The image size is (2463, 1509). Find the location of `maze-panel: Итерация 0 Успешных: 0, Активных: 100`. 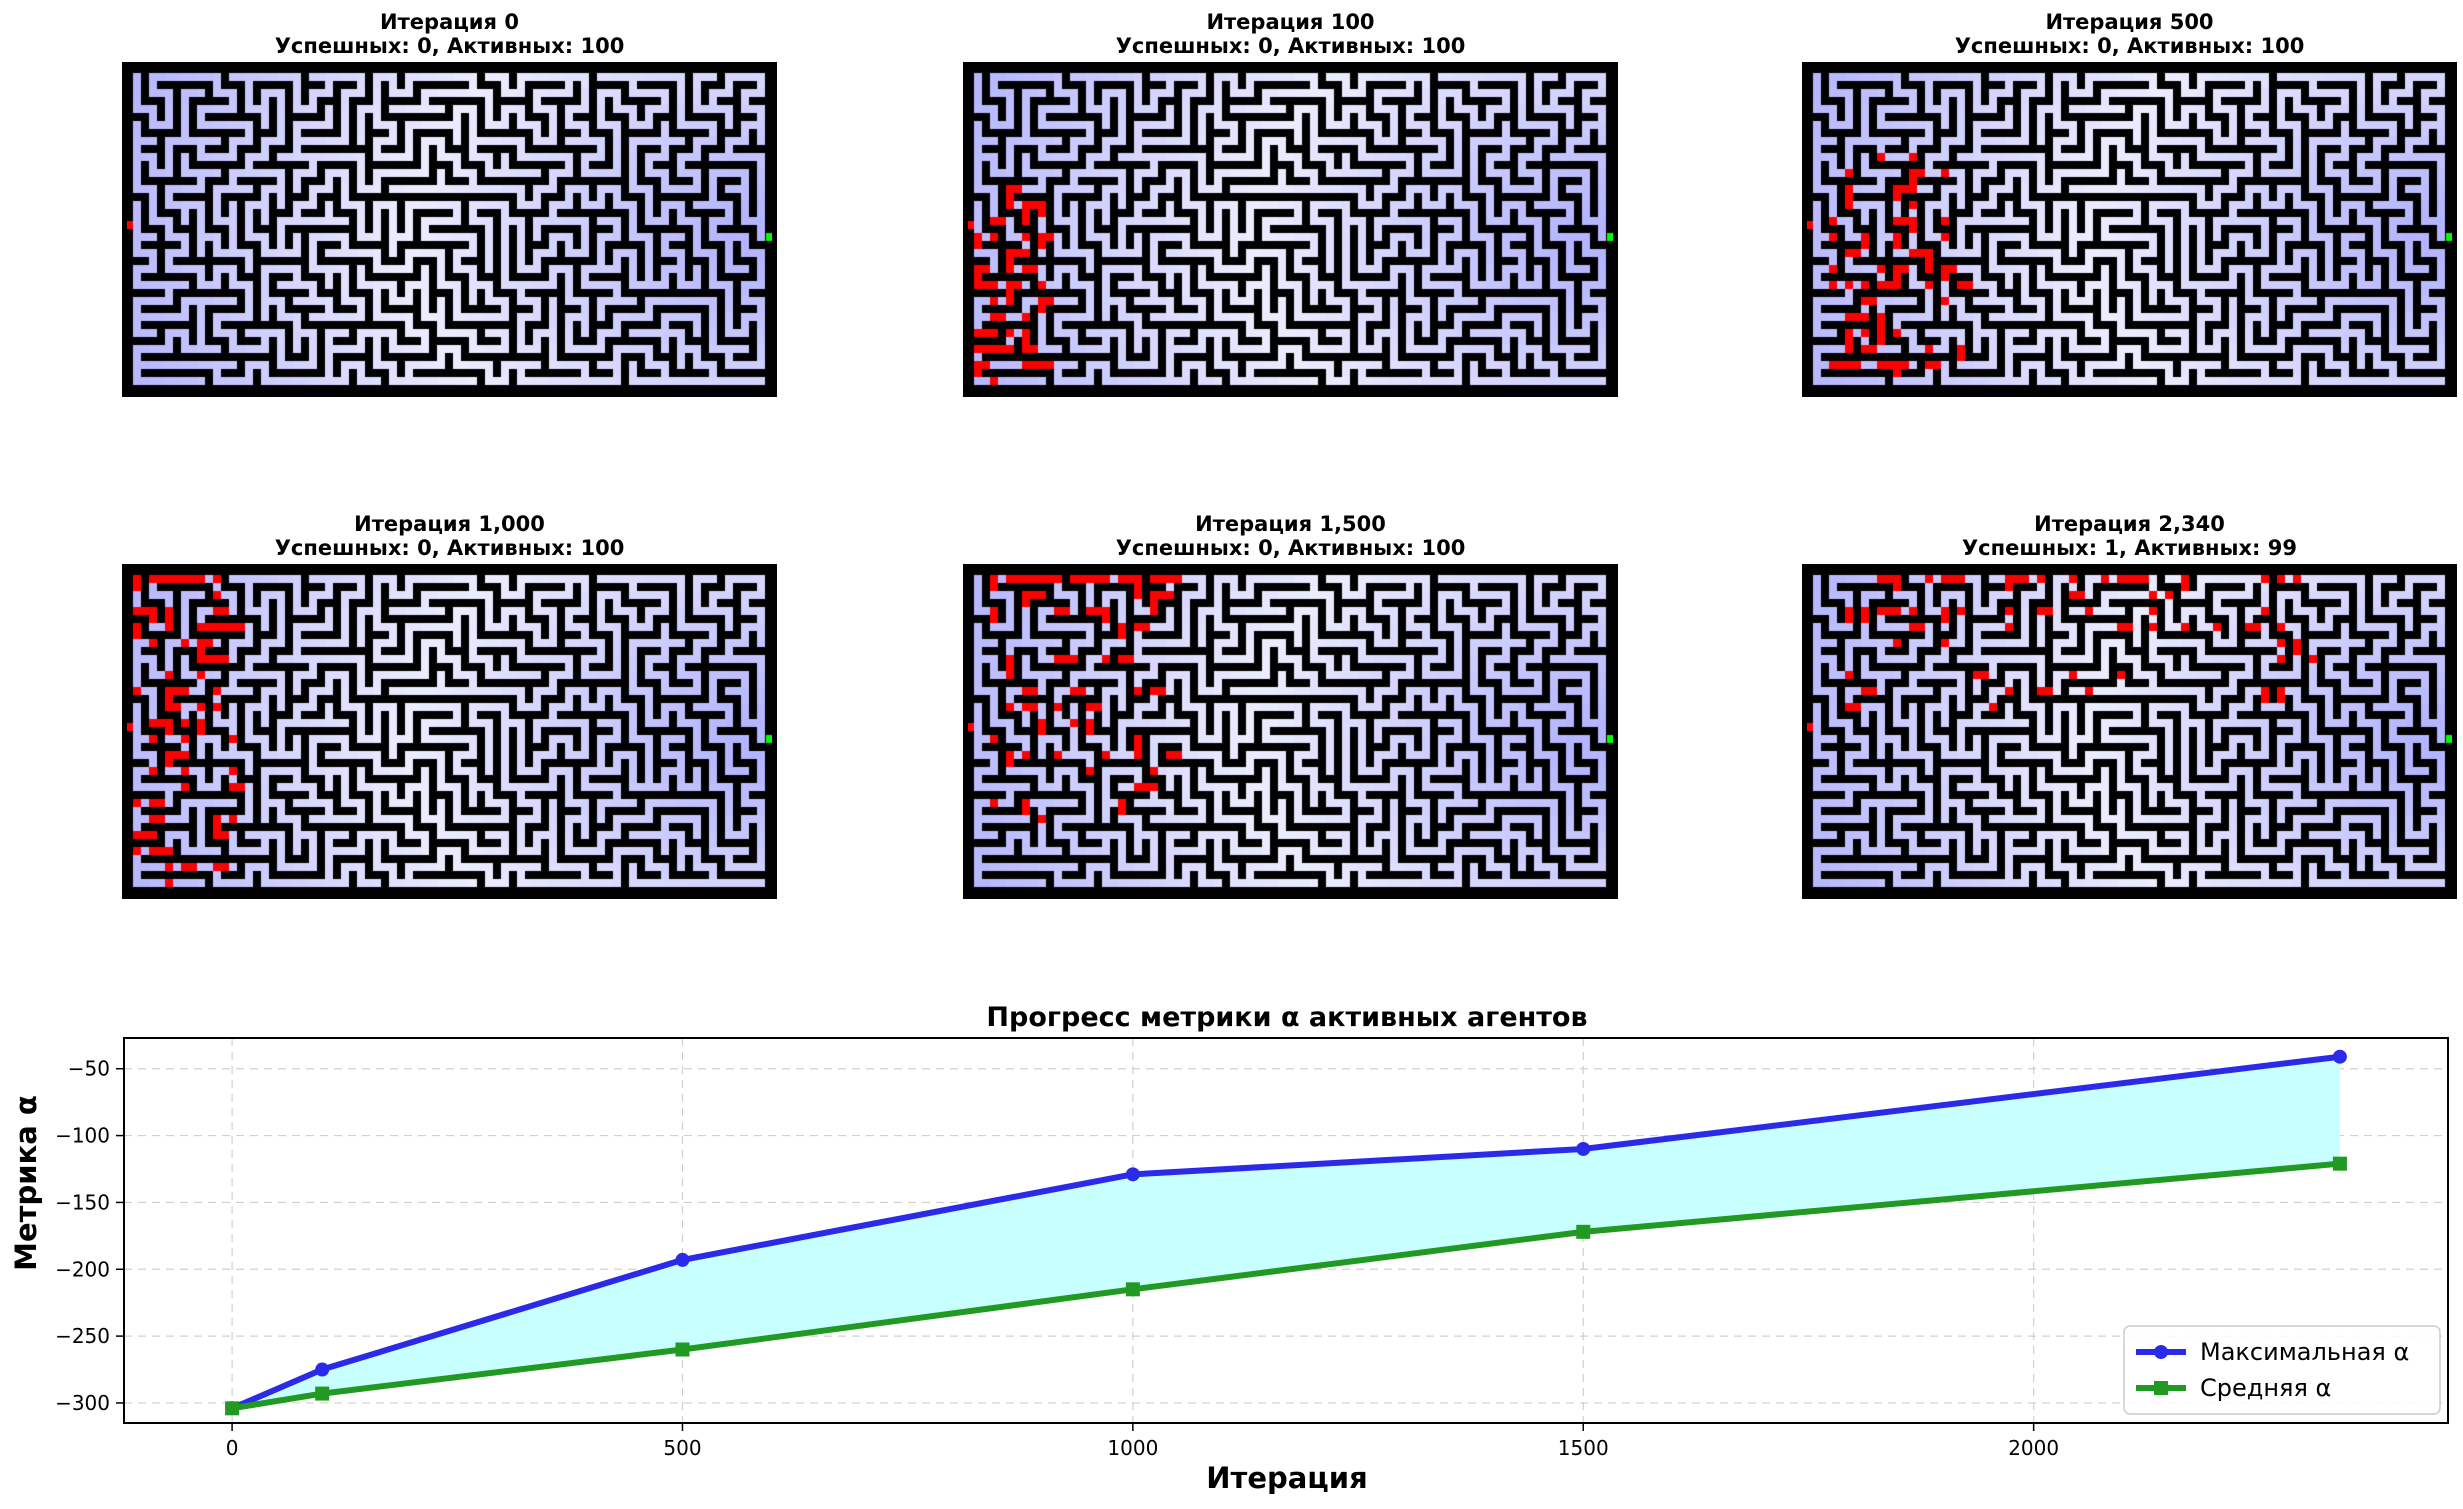

maze-panel: Итерация 0 Успешных: 0, Активных: 100 is located at coordinates (449, 203).